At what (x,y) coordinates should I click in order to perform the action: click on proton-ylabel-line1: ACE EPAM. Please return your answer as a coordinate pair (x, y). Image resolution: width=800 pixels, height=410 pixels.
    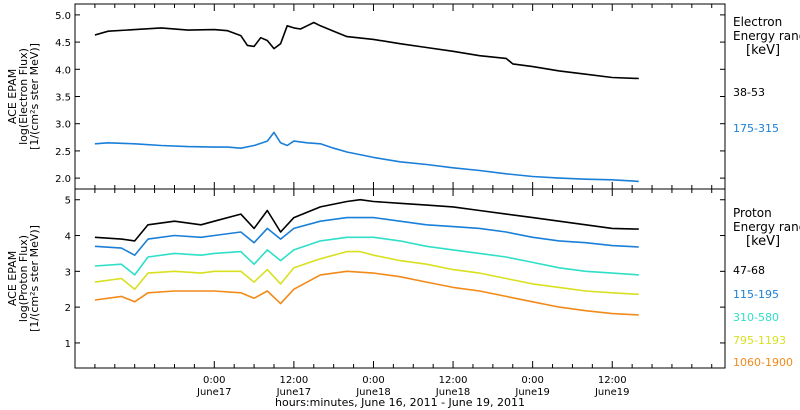
    Looking at the image, I should click on (12, 278).